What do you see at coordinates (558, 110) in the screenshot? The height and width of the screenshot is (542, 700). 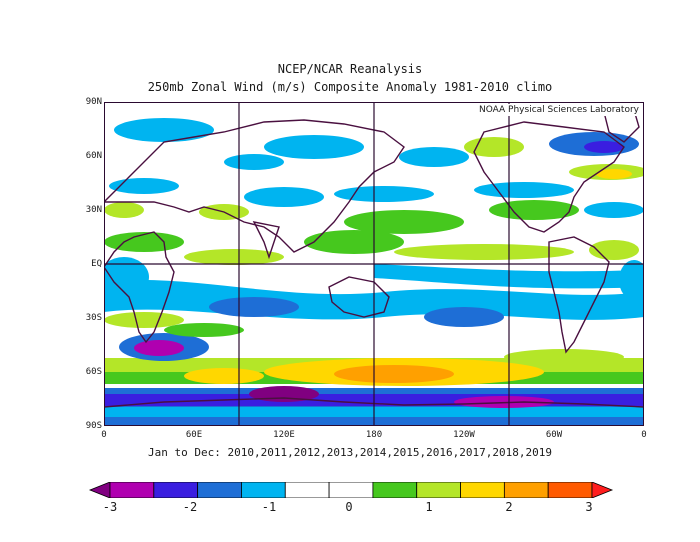 I see `credit-label: NOAA Physical Sciences Laboratory` at bounding box center [558, 110].